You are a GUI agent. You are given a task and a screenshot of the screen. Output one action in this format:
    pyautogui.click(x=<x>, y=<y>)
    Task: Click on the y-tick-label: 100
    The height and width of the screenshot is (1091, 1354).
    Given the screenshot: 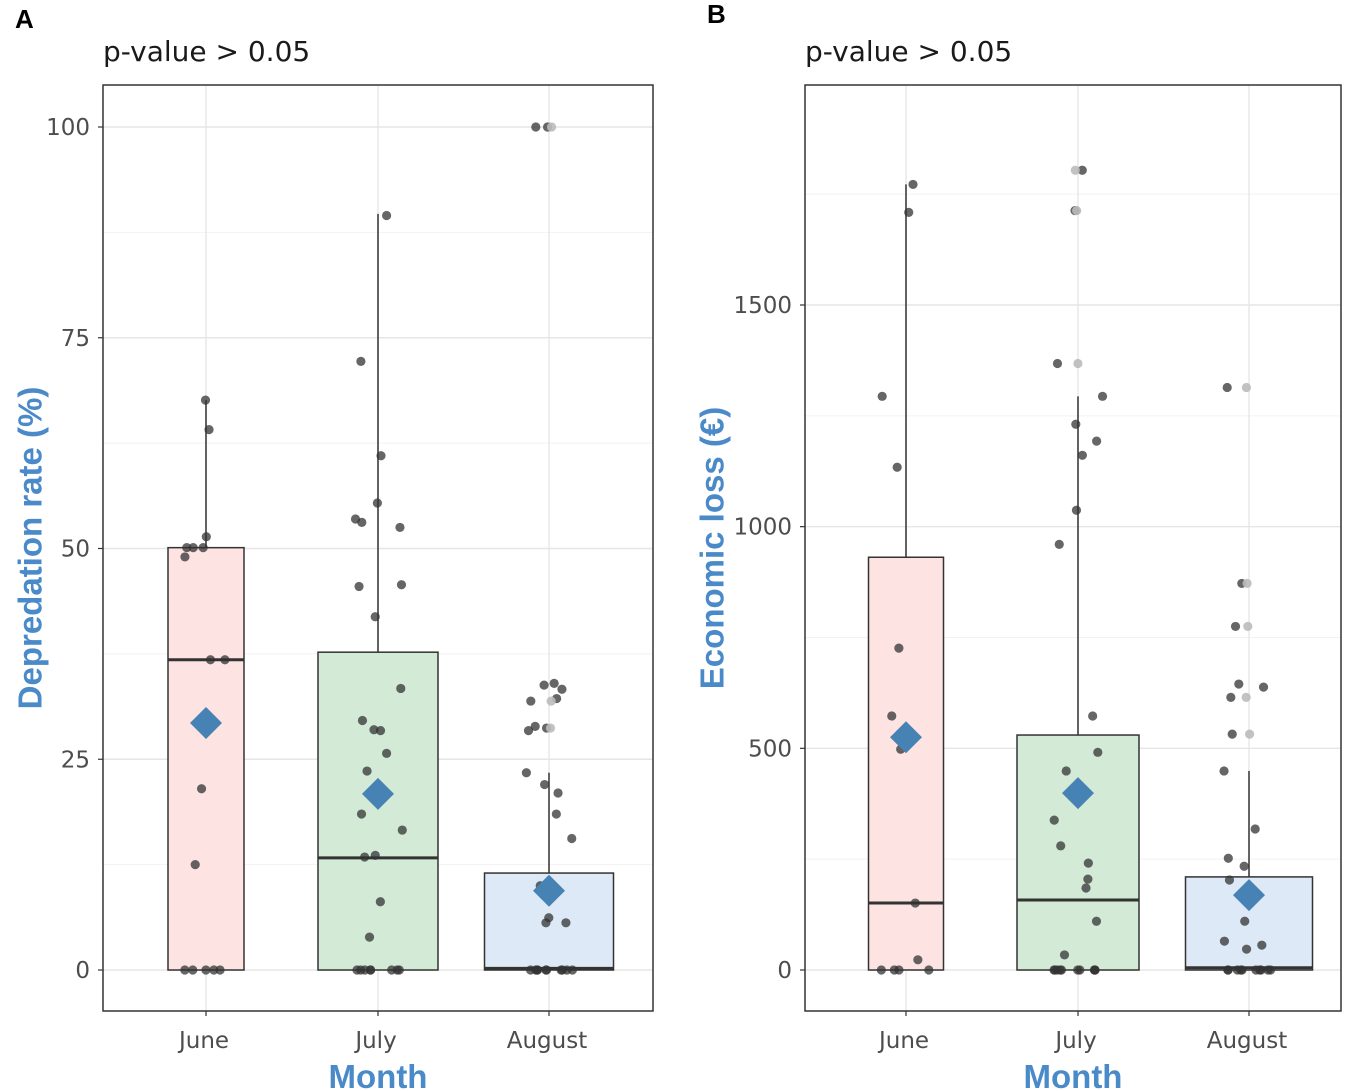 What is the action you would take?
    pyautogui.click(x=68, y=128)
    